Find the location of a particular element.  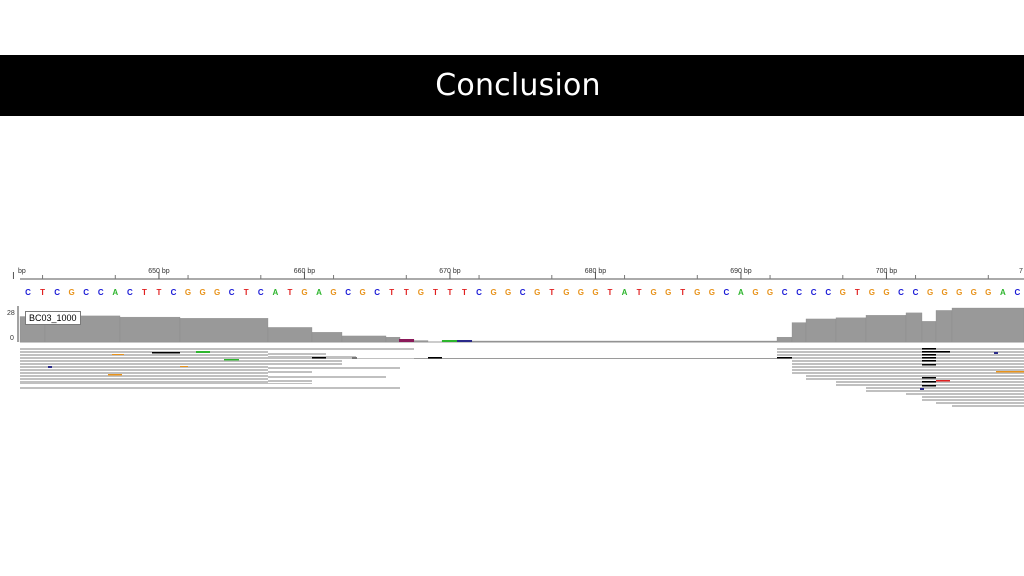

alignment-track is located at coordinates (522, 377).